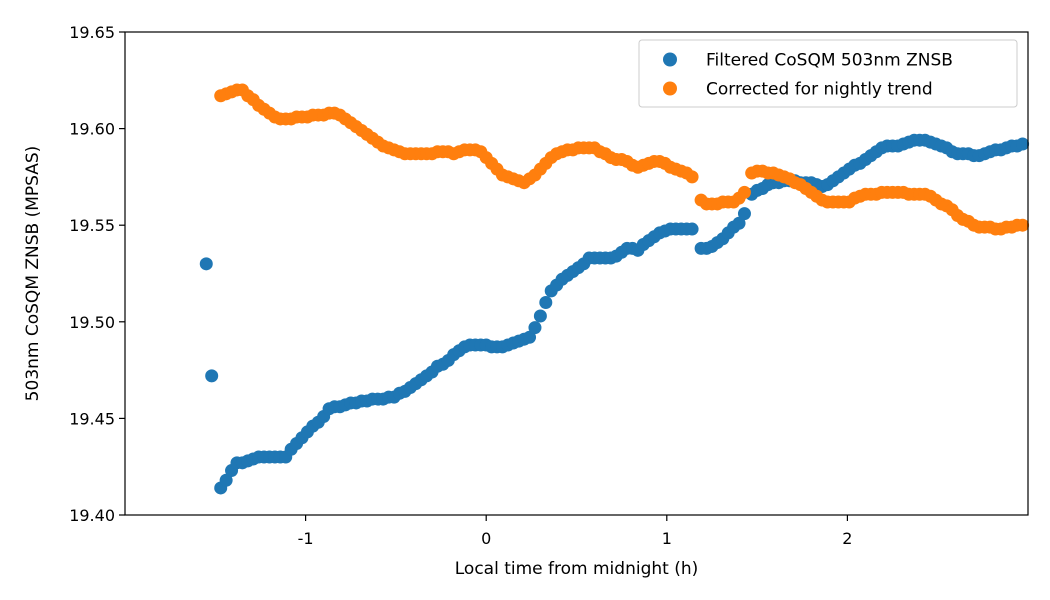 The height and width of the screenshot is (600, 1050). I want to click on x-tick-label: -1, so click(306, 538).